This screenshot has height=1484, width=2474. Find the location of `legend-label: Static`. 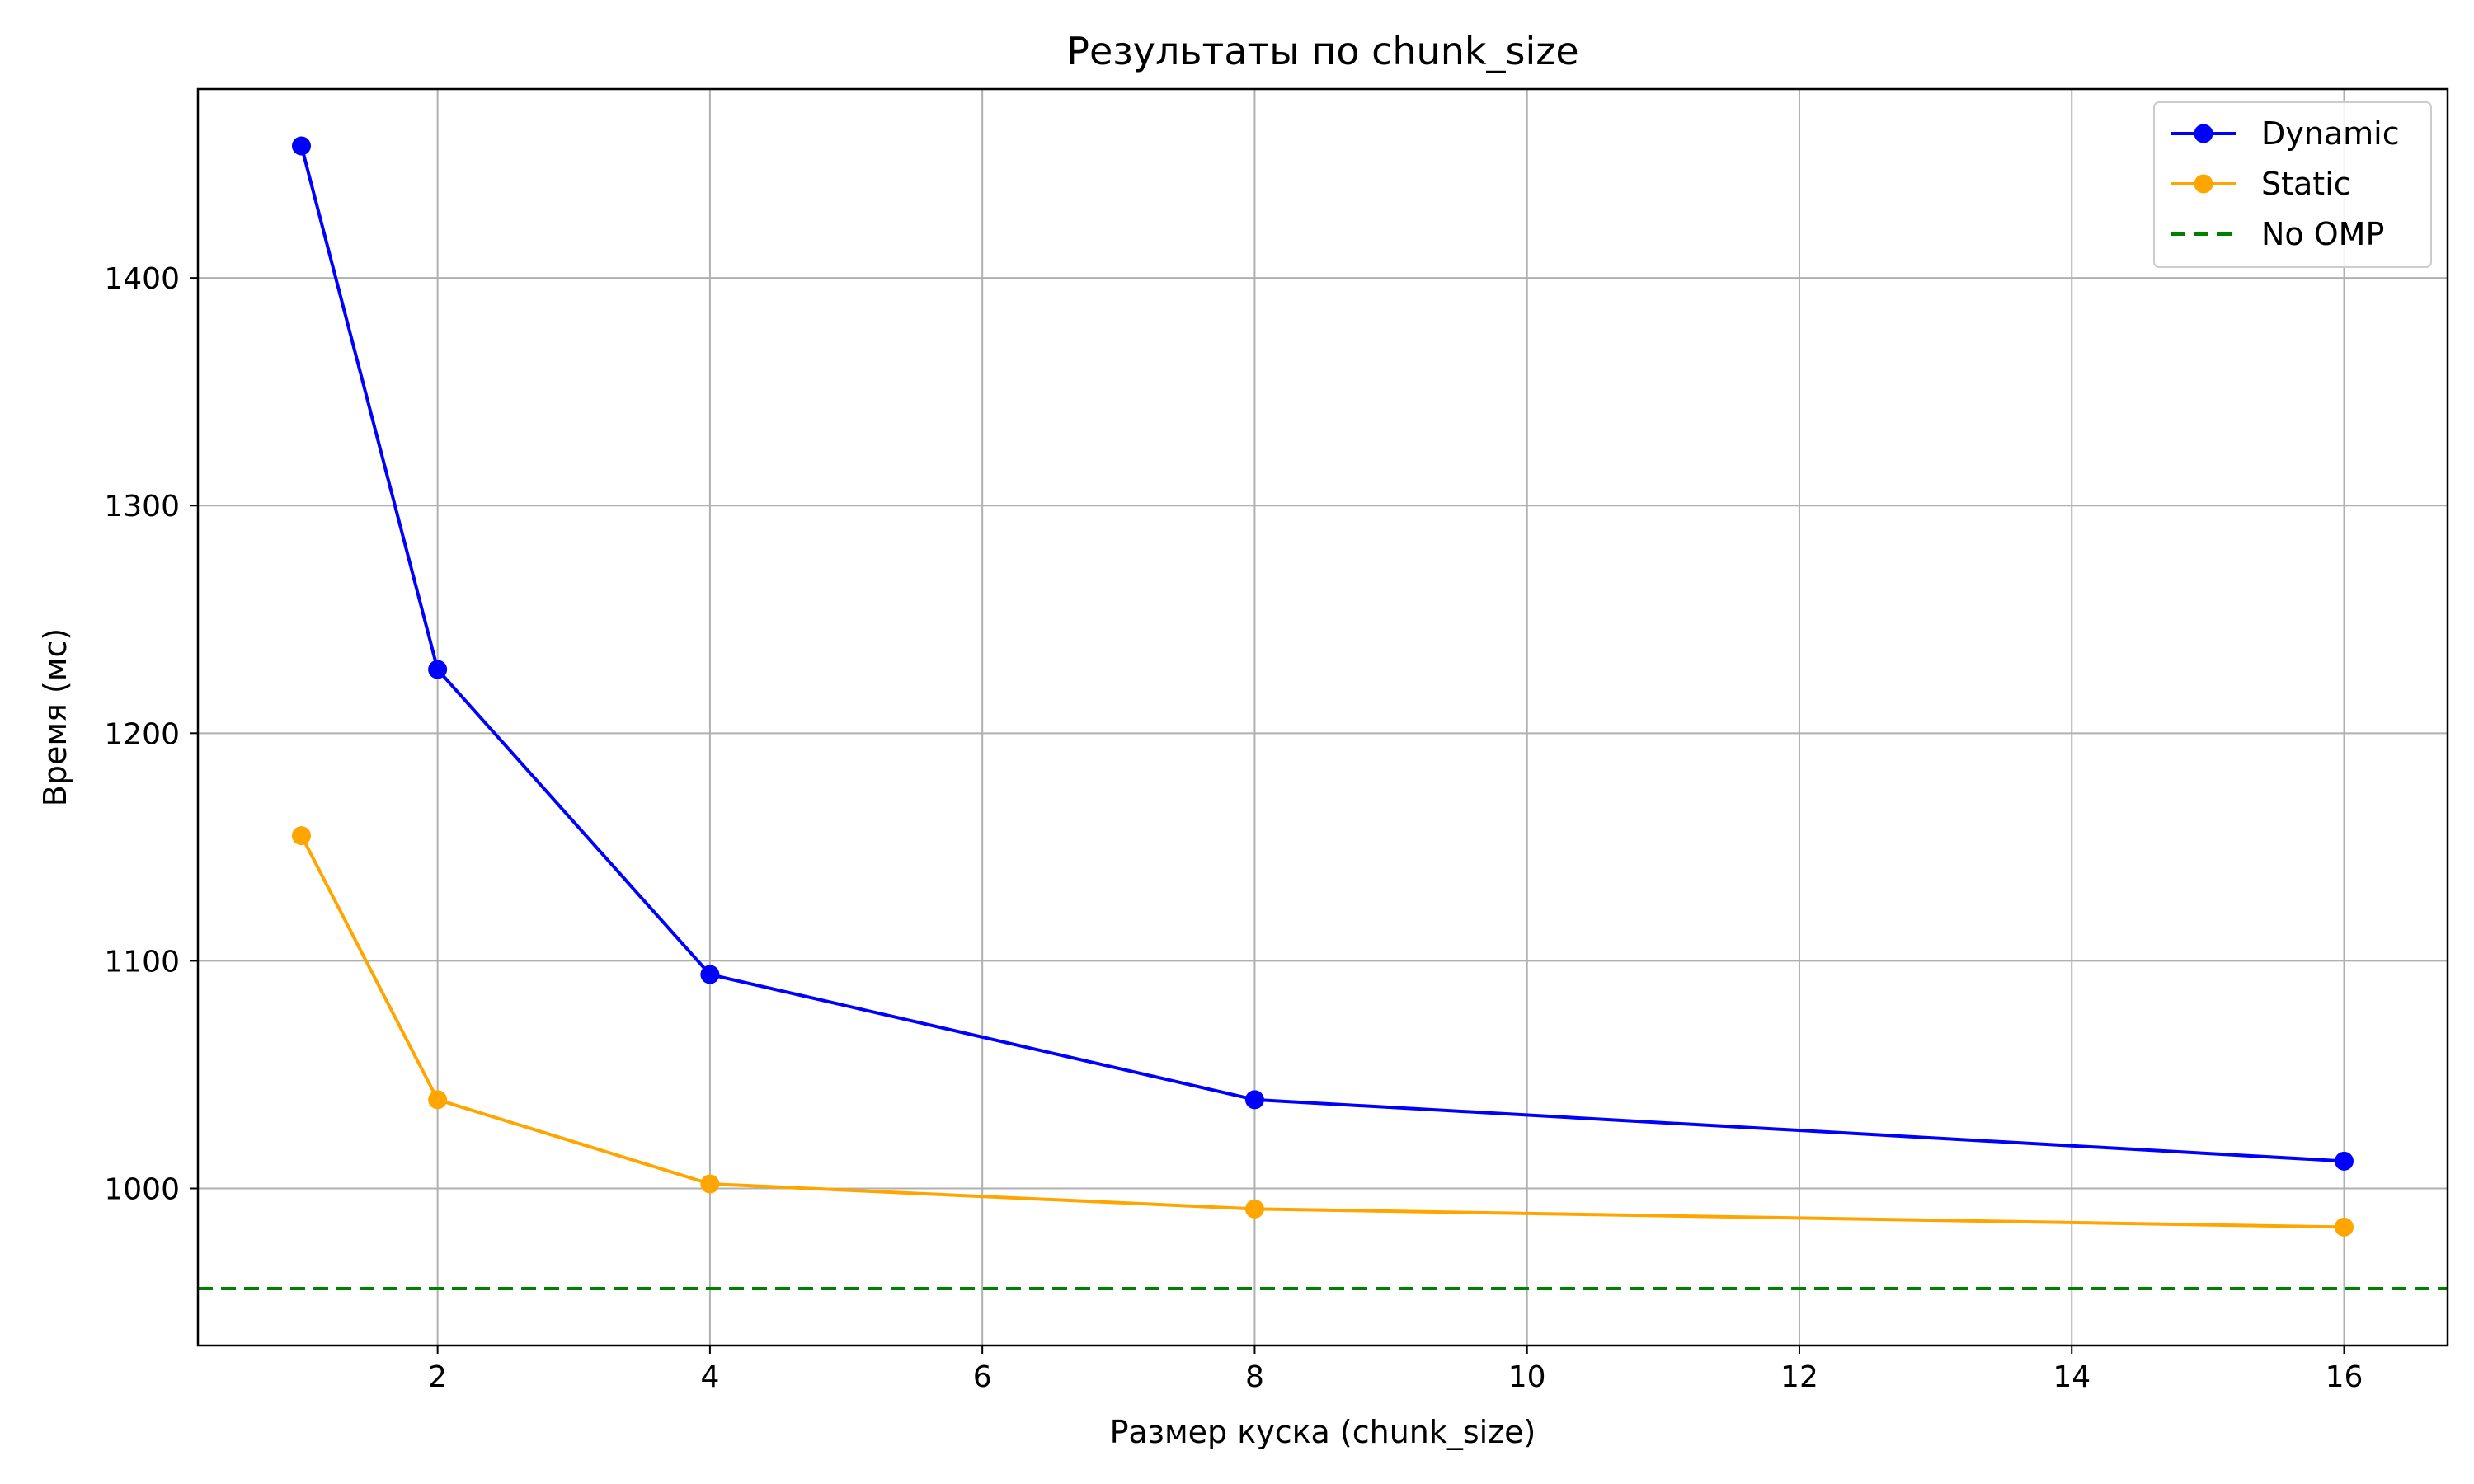

legend-label: Static is located at coordinates (2306, 184).